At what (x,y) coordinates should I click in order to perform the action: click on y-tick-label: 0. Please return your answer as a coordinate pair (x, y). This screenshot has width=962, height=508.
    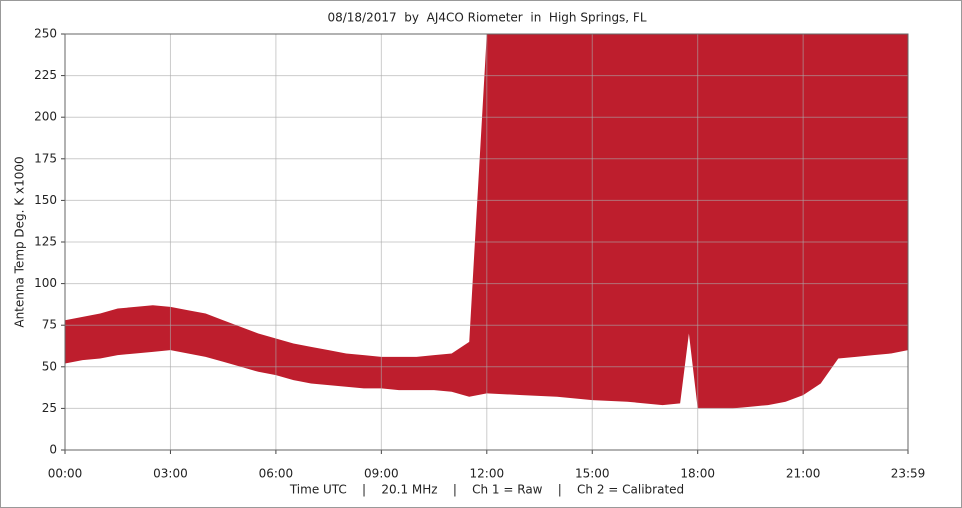
    Looking at the image, I should click on (53, 450).